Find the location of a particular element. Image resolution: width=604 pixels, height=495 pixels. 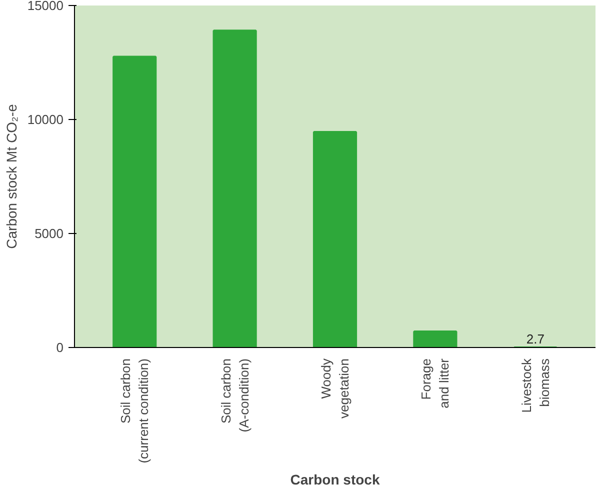

y-tick-label: 10000 is located at coordinates (45, 119).